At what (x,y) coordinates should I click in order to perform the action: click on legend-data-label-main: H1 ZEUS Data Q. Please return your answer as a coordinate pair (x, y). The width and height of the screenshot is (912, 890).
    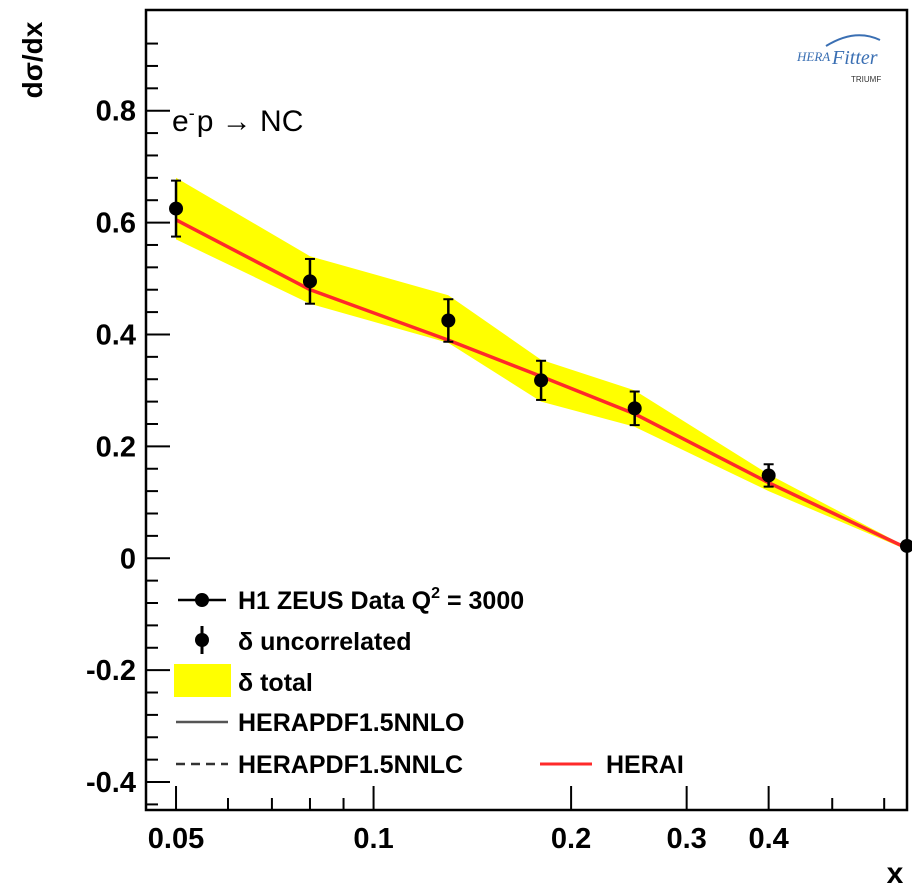
    Looking at the image, I should click on (334, 601).